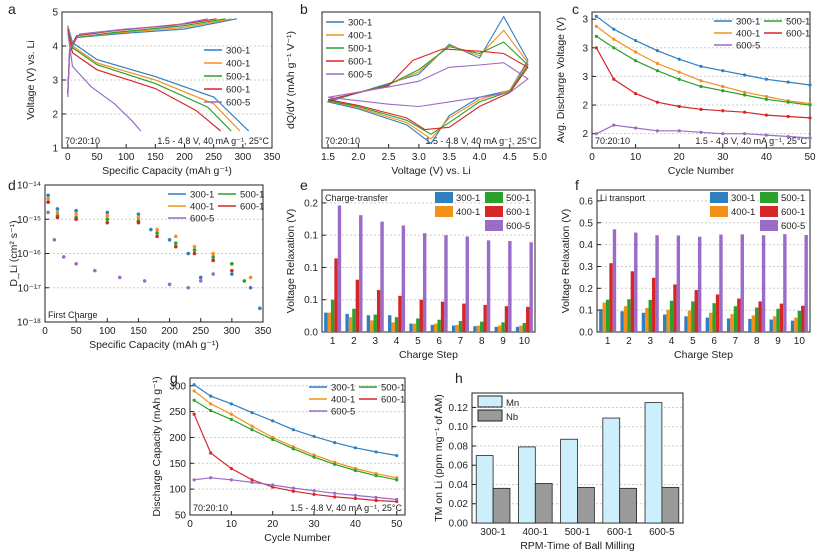 This screenshot has height=557, width=817. I want to click on x-tick-label: 300, so click(232, 331).